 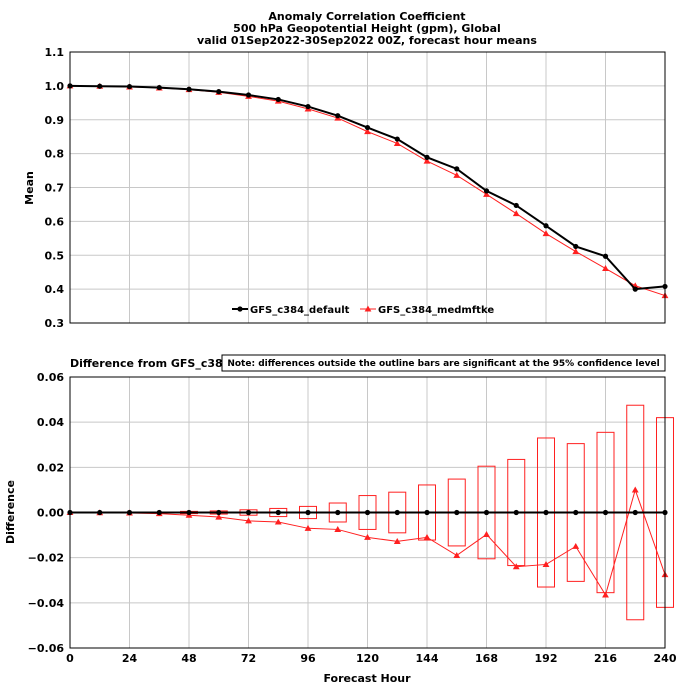 I want to click on x-tick-label: 216, so click(x=605, y=658).